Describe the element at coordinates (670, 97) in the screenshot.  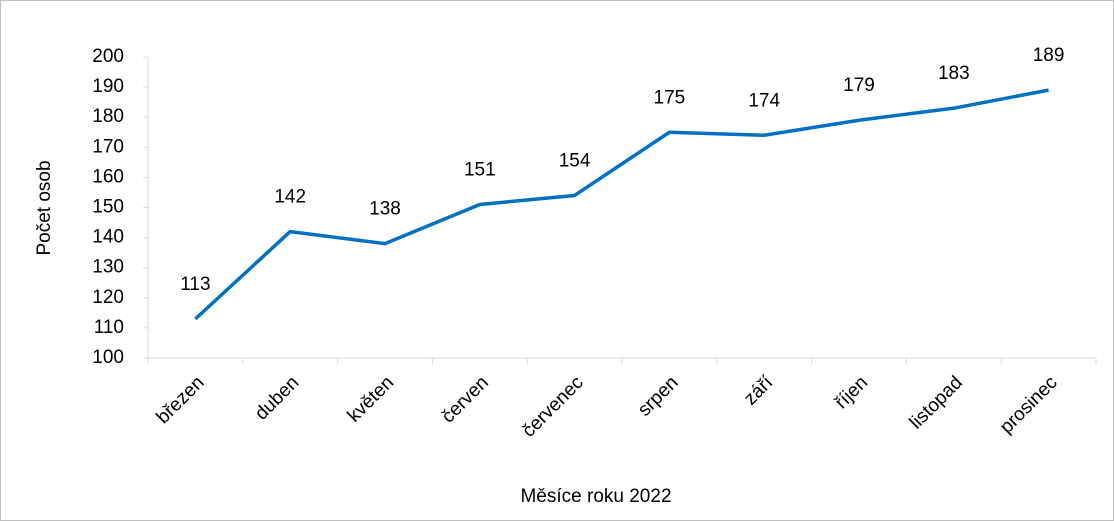
I see `data-label: 175` at that location.